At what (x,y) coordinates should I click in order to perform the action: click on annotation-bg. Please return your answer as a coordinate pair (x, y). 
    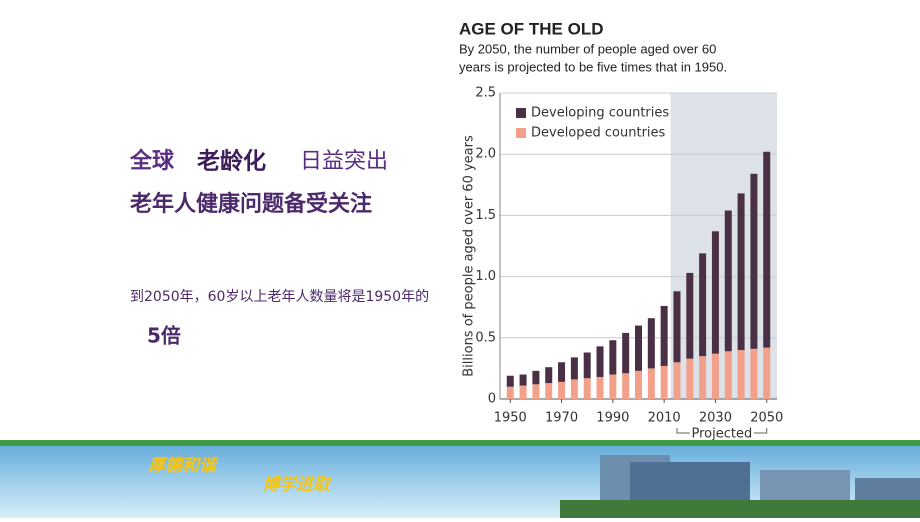
    Looking at the image, I should click on (721, 433).